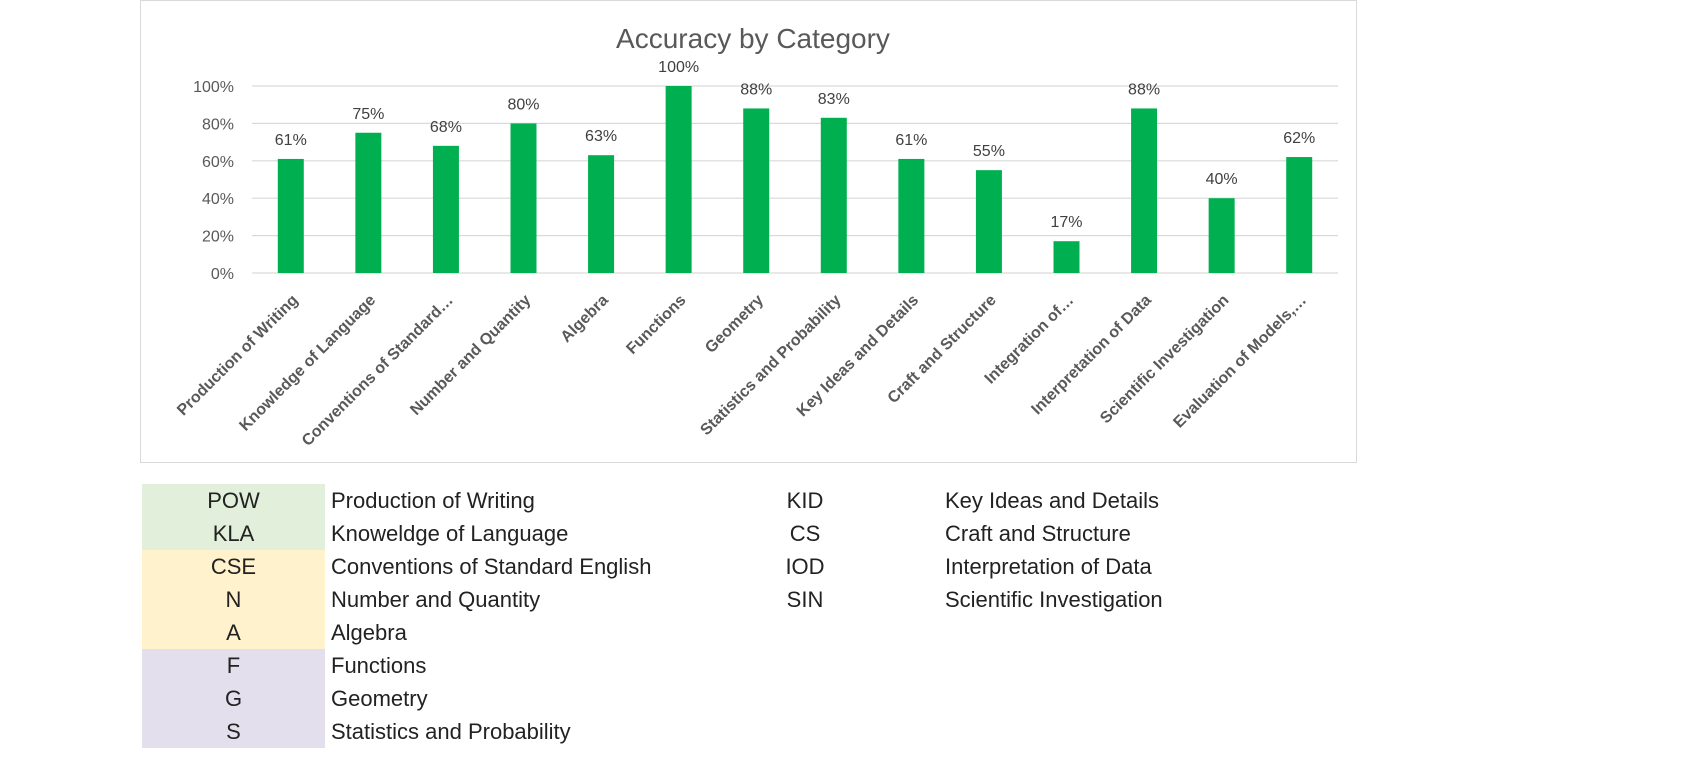  I want to click on data-label: 55%, so click(989, 151).